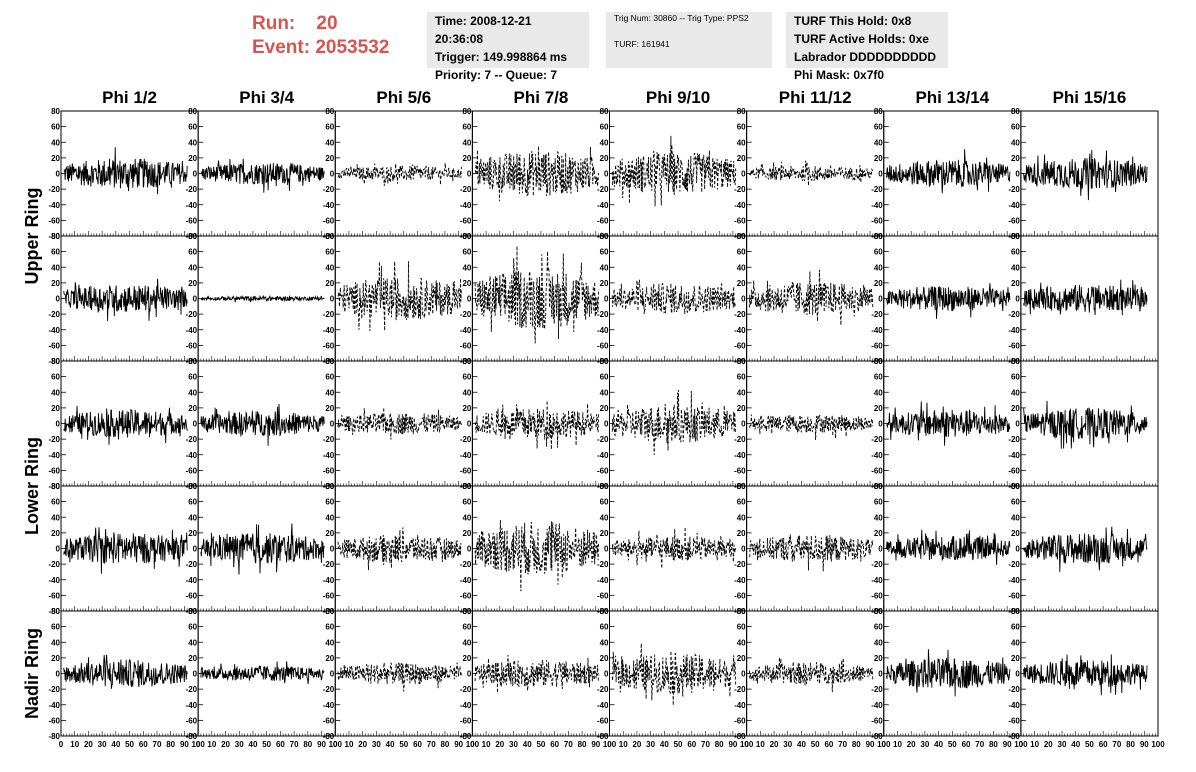  I want to click on x-tick-label: 80, so click(993, 744).